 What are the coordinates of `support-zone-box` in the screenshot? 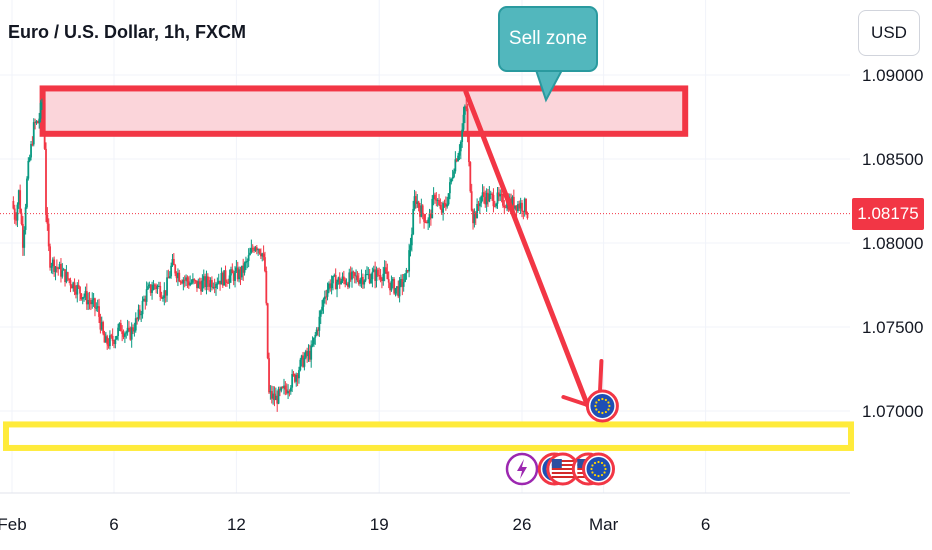 It's located at (428, 436).